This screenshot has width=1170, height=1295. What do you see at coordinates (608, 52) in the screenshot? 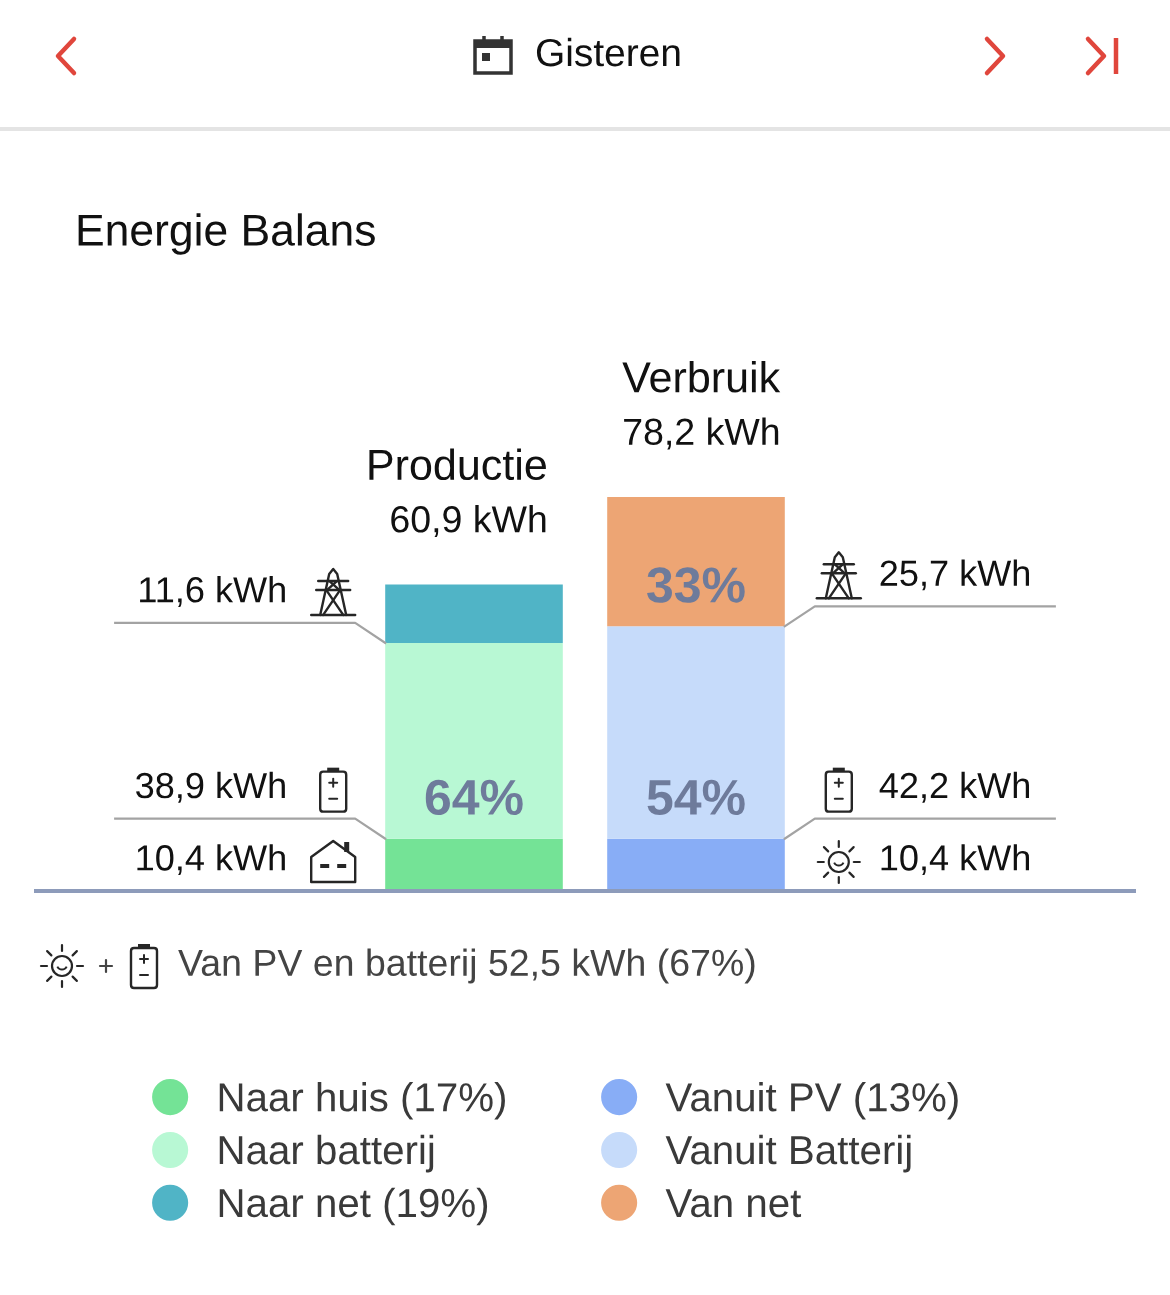
I see `text: Gisteren` at bounding box center [608, 52].